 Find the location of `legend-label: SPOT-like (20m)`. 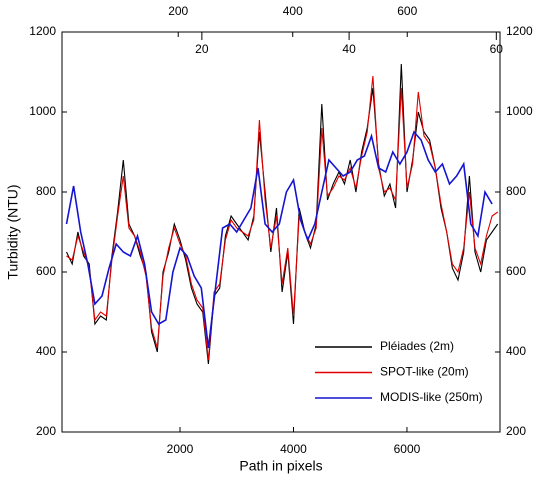

legend-label: SPOT-like (20m) is located at coordinates (424, 372).